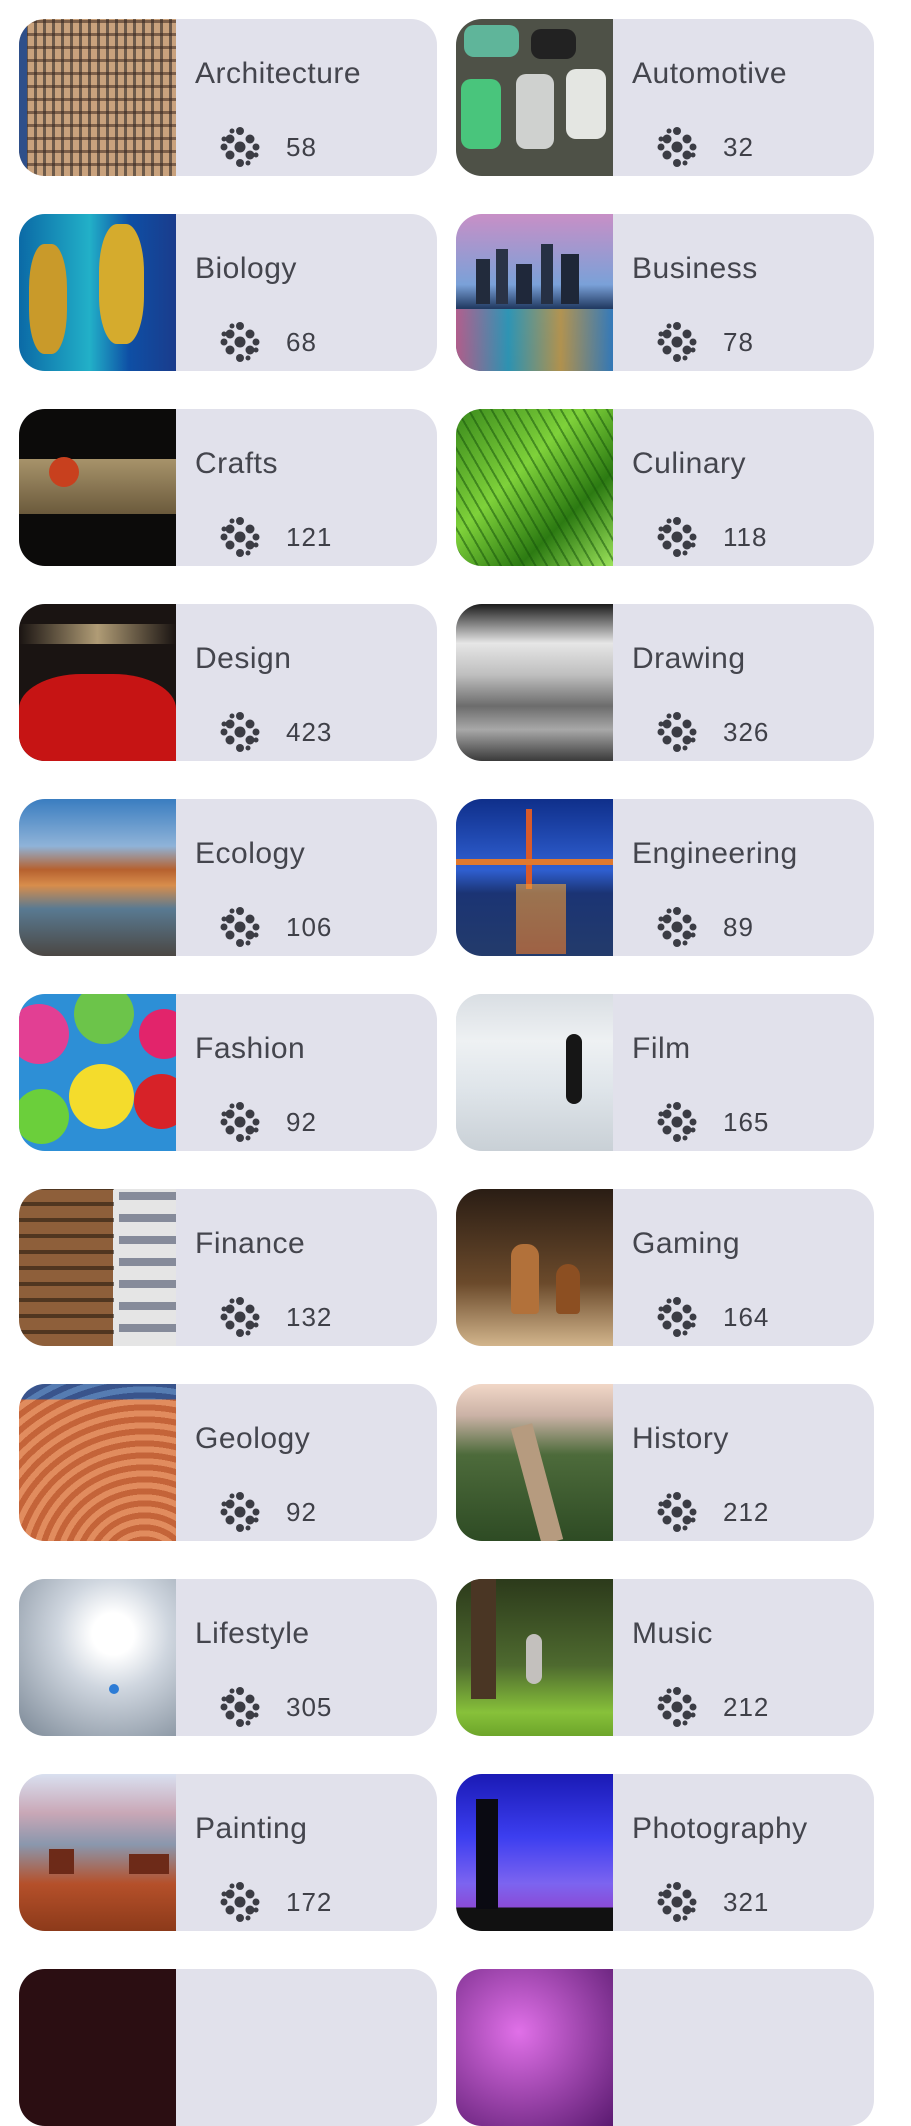 This screenshot has height=2126, width=911. What do you see at coordinates (268, 342) in the screenshot?
I see `topic-meta: 68` at bounding box center [268, 342].